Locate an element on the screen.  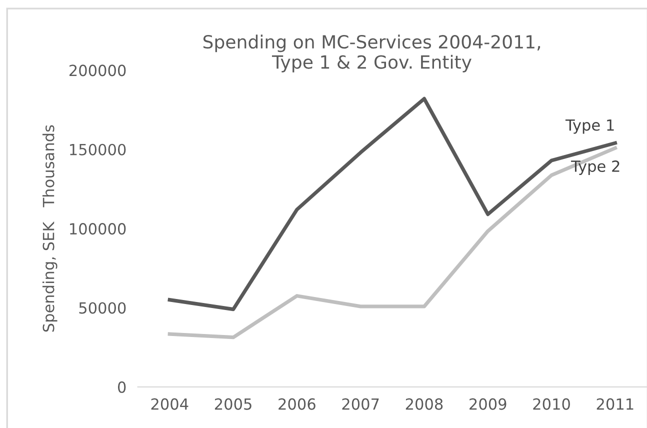
x-tick-label: 2007 is located at coordinates (360, 404).